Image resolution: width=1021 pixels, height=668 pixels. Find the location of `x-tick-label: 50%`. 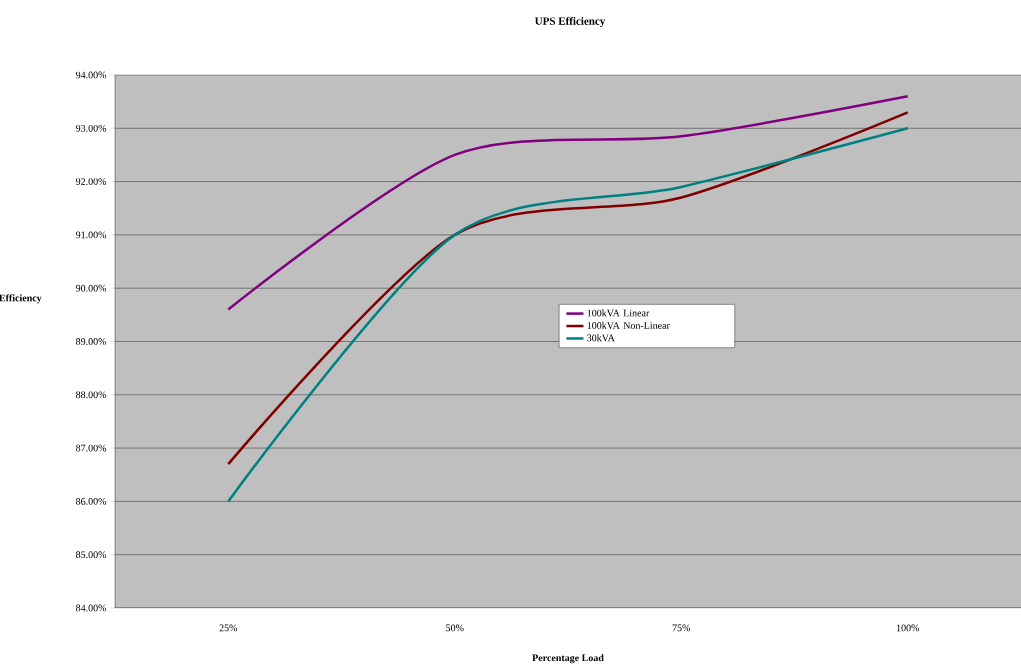

x-tick-label: 50% is located at coordinates (455, 628).